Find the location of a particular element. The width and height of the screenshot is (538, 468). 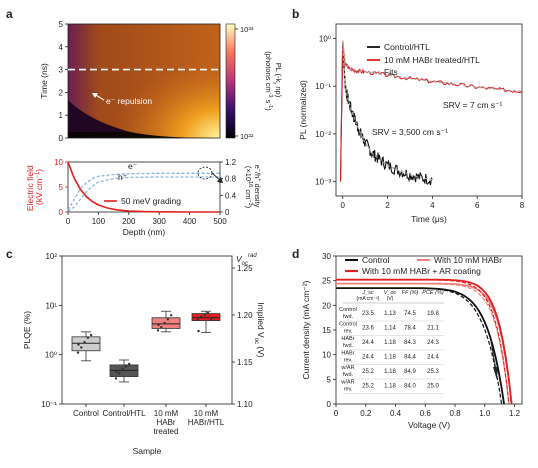

srv-annotation-habr: SRV = 7 cm s⁻¹ is located at coordinates (473, 105).